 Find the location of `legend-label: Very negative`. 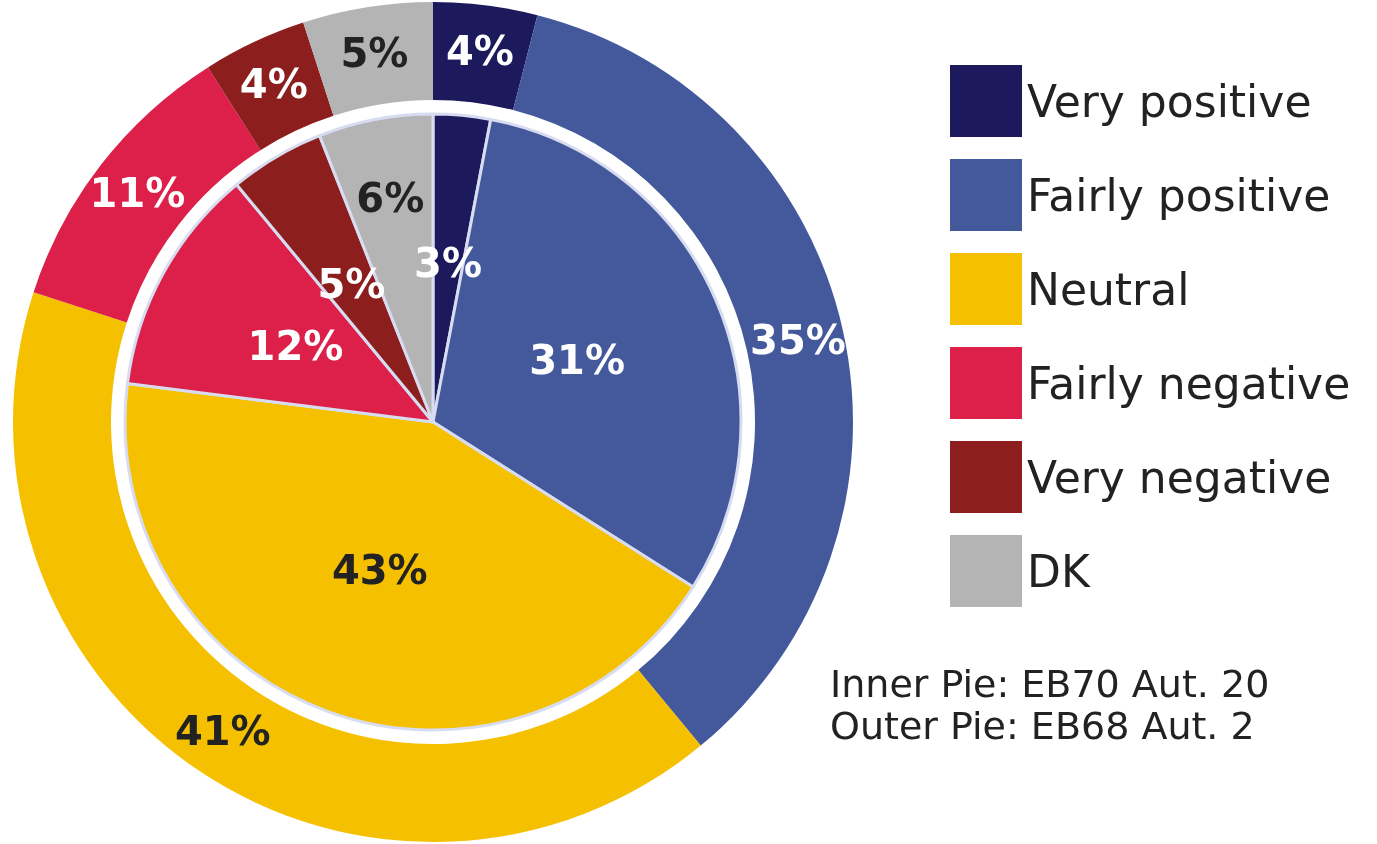

legend-label: Very negative is located at coordinates (1179, 477).